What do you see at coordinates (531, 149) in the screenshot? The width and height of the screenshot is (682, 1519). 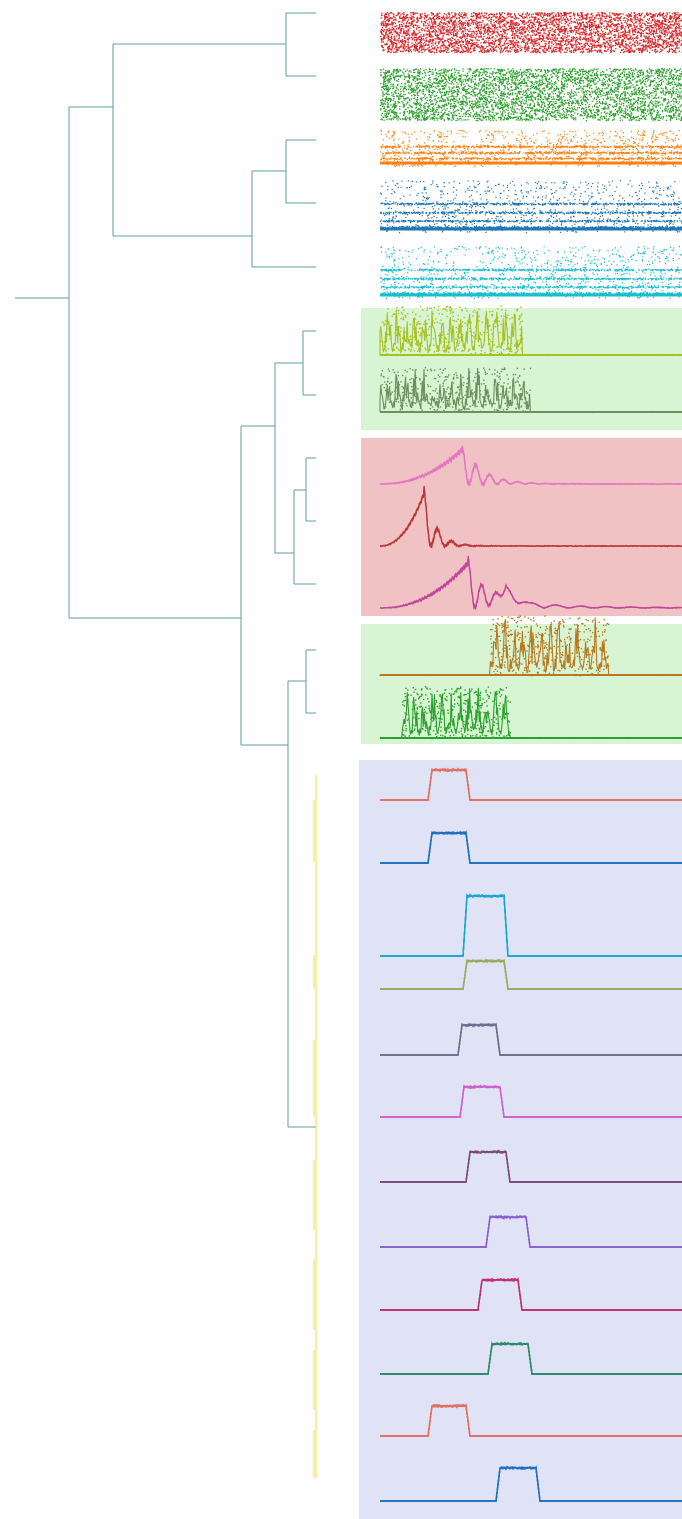 I see `noise-orange-trace` at bounding box center [531, 149].